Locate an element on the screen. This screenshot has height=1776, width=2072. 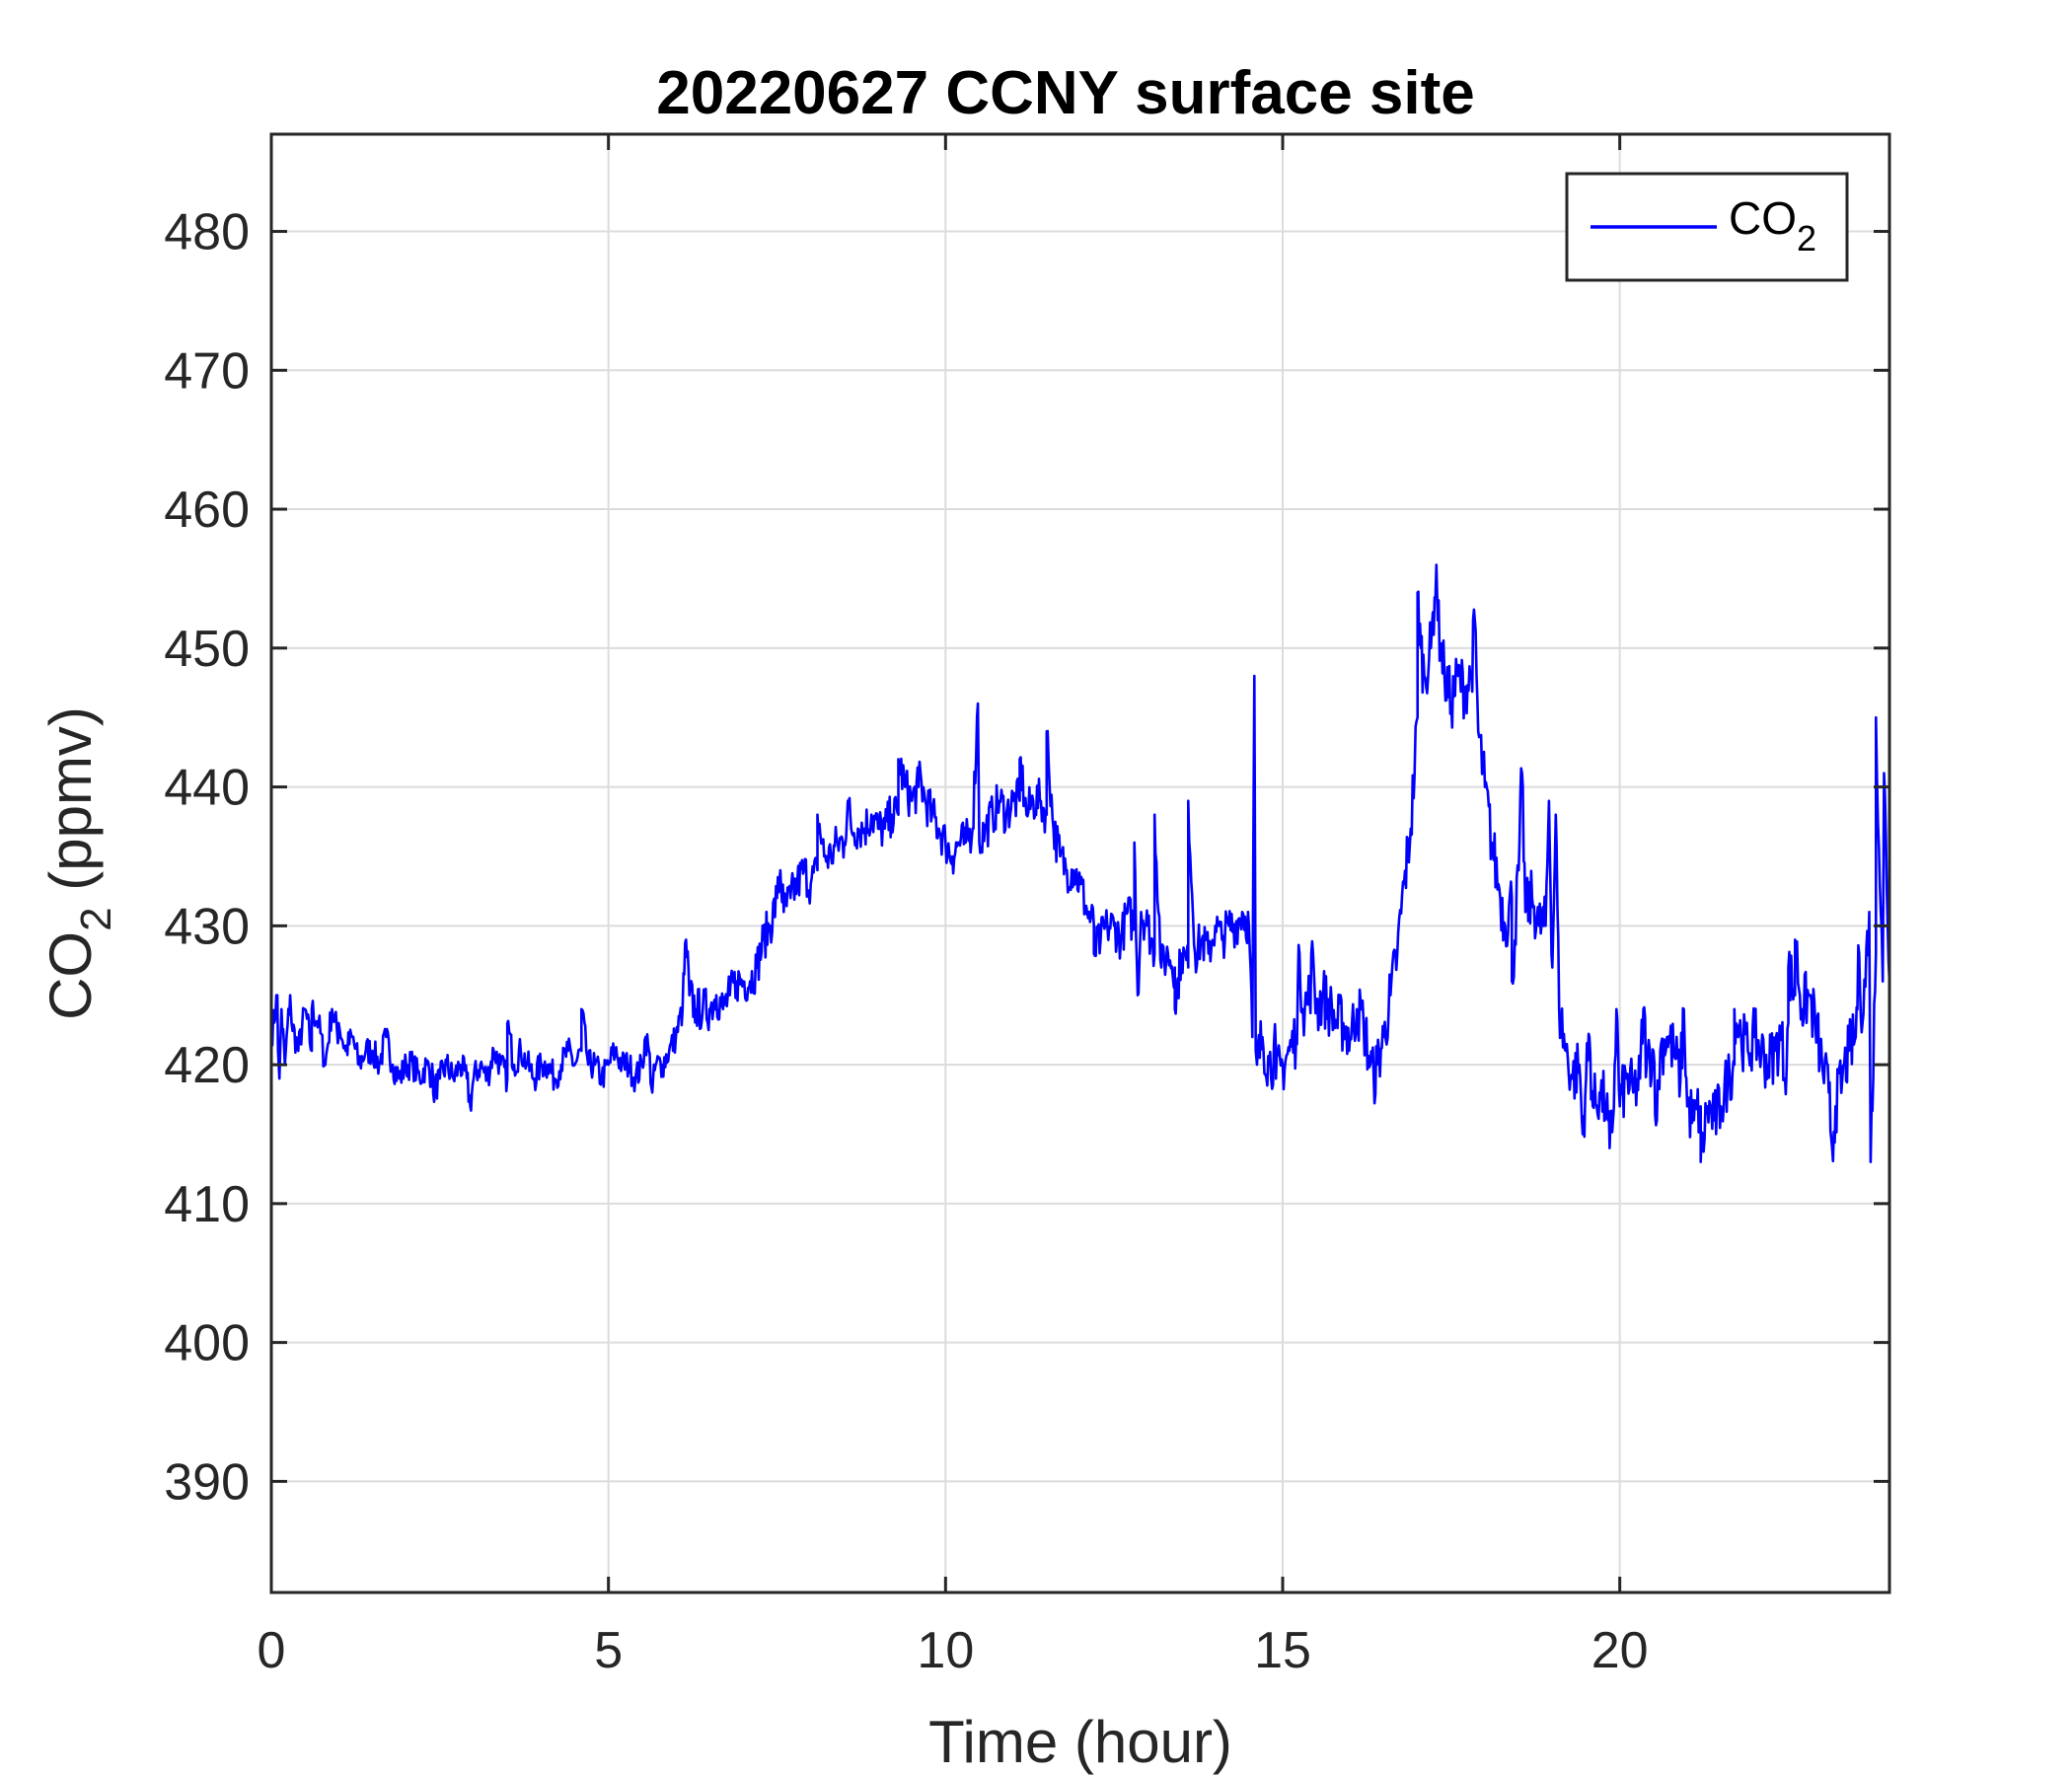
y-tick-label: 480 is located at coordinates (207, 233).